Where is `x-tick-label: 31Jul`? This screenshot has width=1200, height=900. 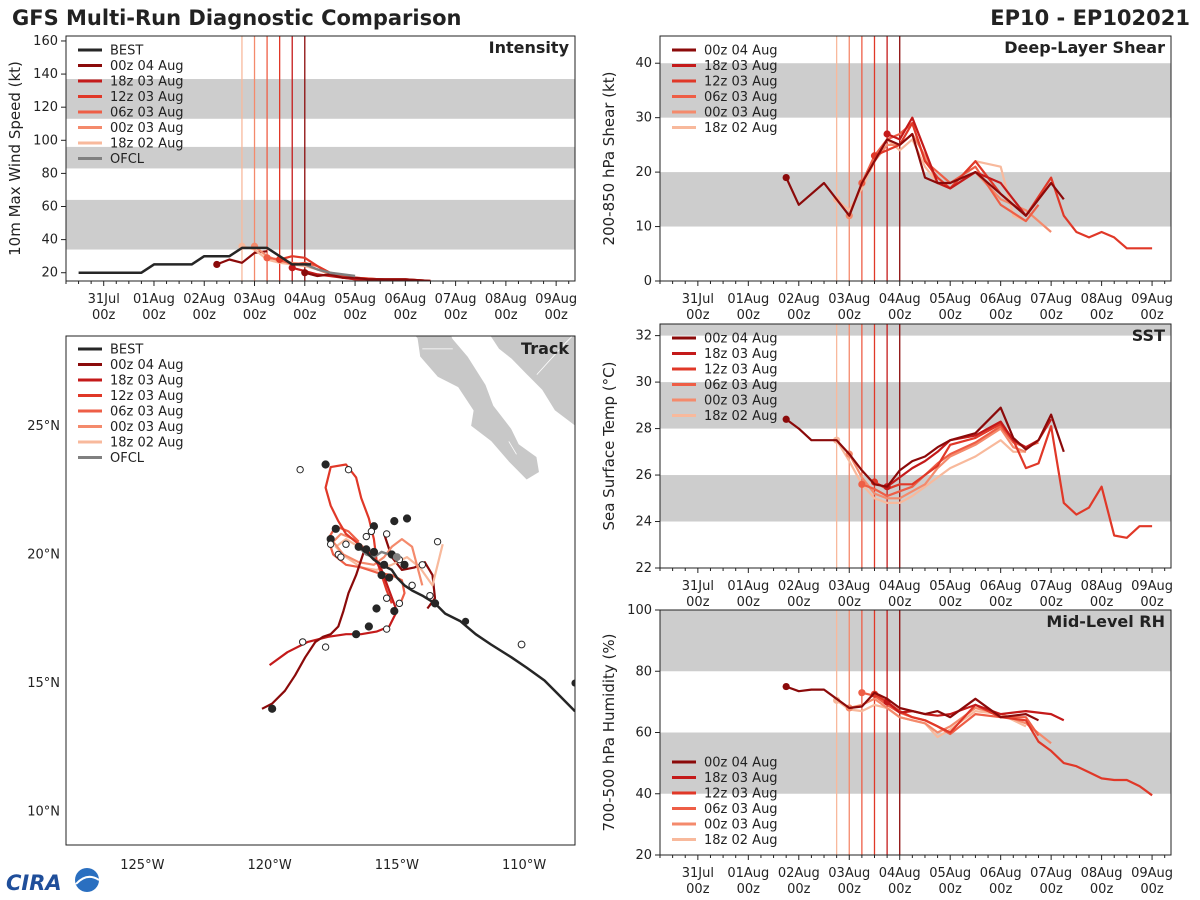 x-tick-label: 31Jul is located at coordinates (698, 873).